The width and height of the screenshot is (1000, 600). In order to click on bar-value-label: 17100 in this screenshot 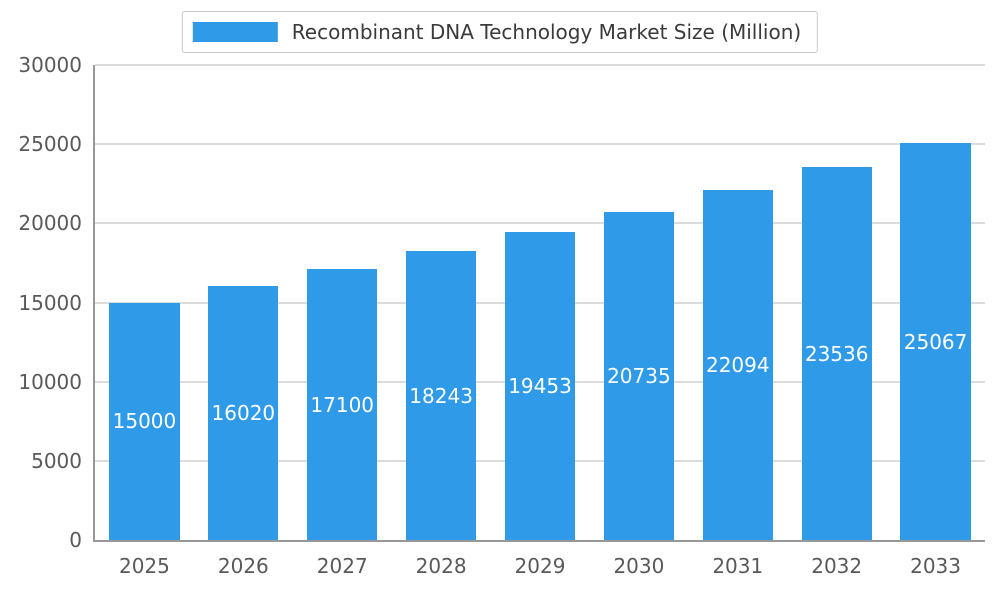, I will do `click(342, 404)`.